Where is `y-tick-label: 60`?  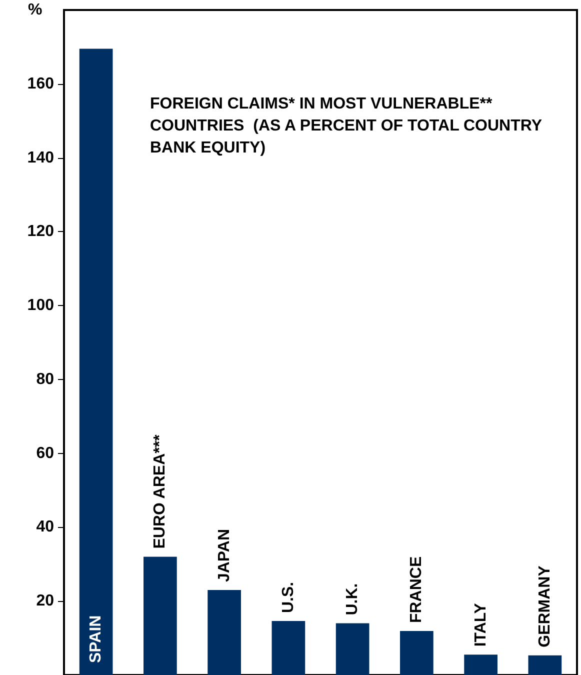
y-tick-label: 60 is located at coordinates (45, 453).